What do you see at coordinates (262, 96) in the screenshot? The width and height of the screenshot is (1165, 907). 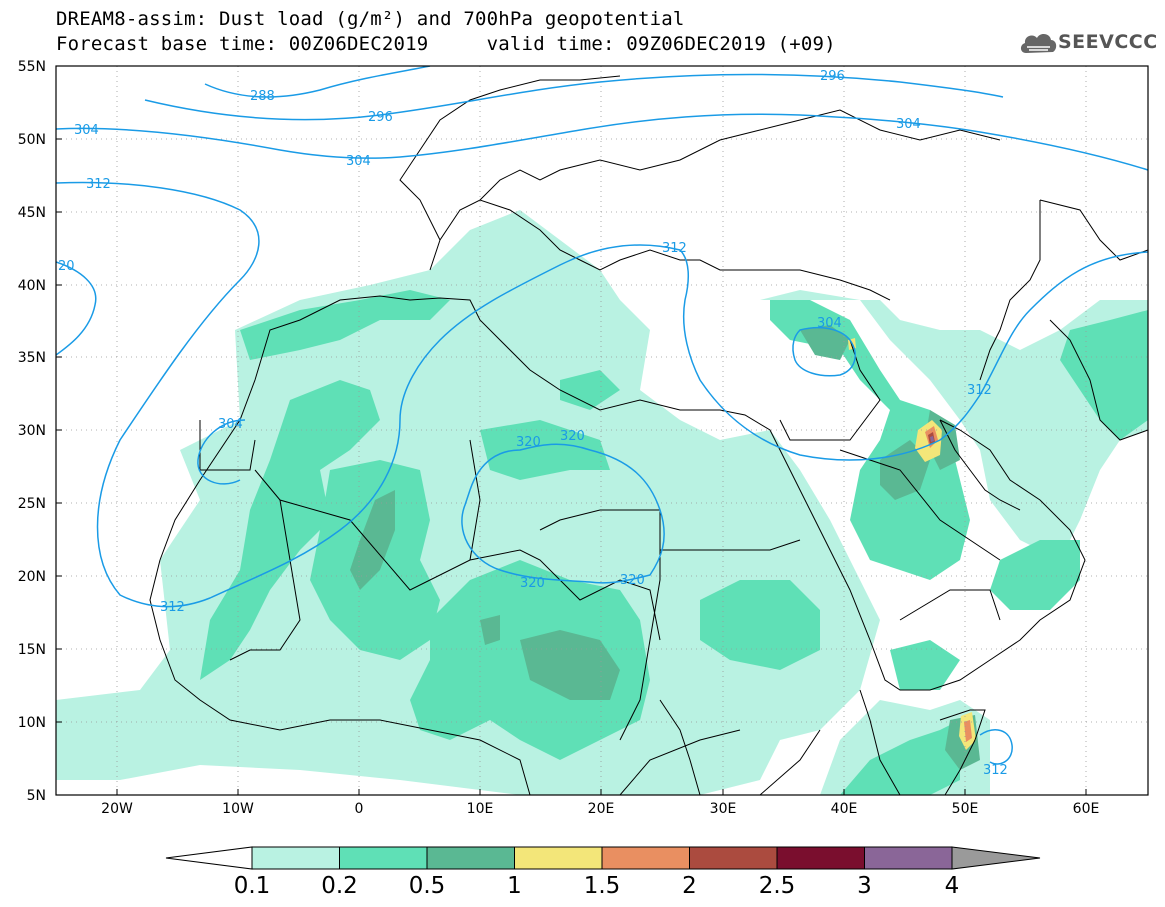 I see `contour-label: 288` at bounding box center [262, 96].